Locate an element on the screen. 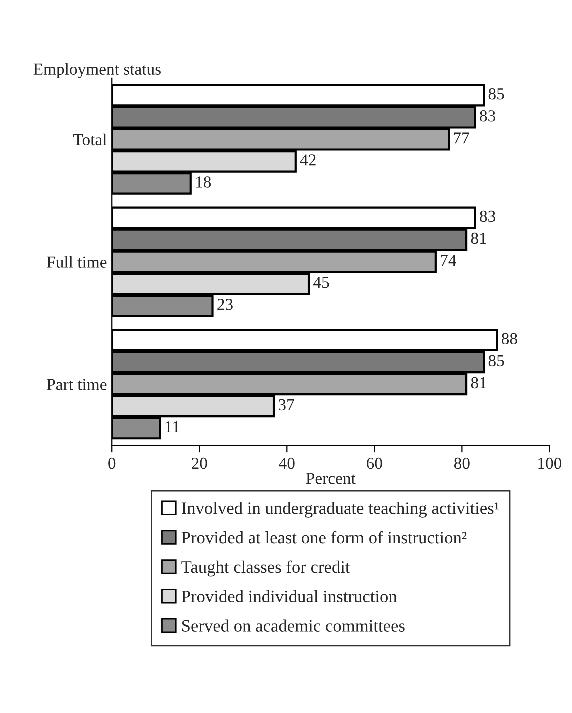 This screenshot has width=572, height=713. x-tick-label: 100 is located at coordinates (550, 464).